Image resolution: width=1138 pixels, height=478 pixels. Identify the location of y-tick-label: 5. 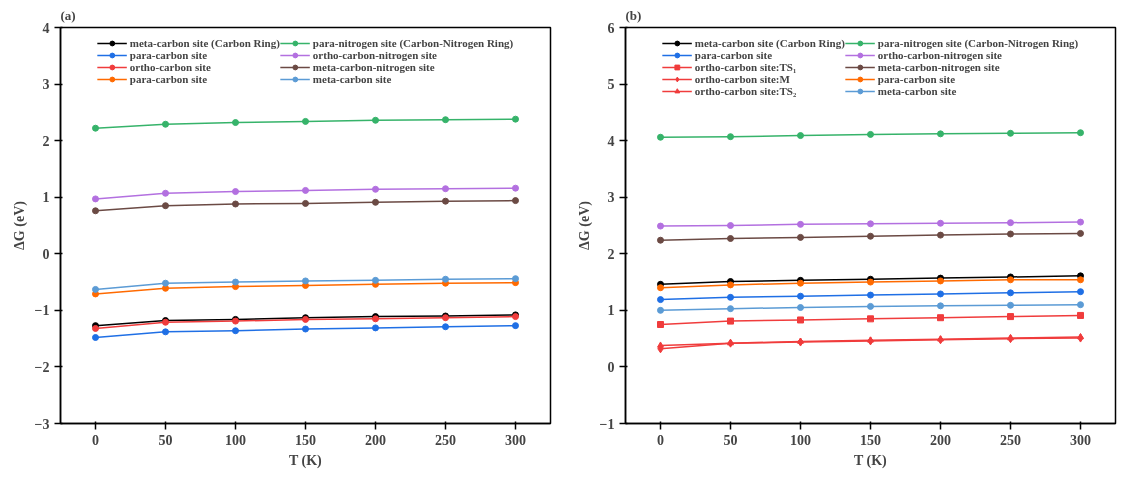
(611, 85).